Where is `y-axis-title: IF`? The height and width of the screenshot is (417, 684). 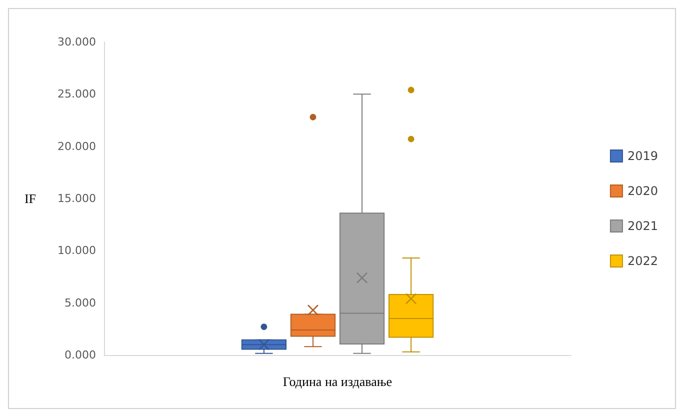
y-axis-title: IF is located at coordinates (30, 198).